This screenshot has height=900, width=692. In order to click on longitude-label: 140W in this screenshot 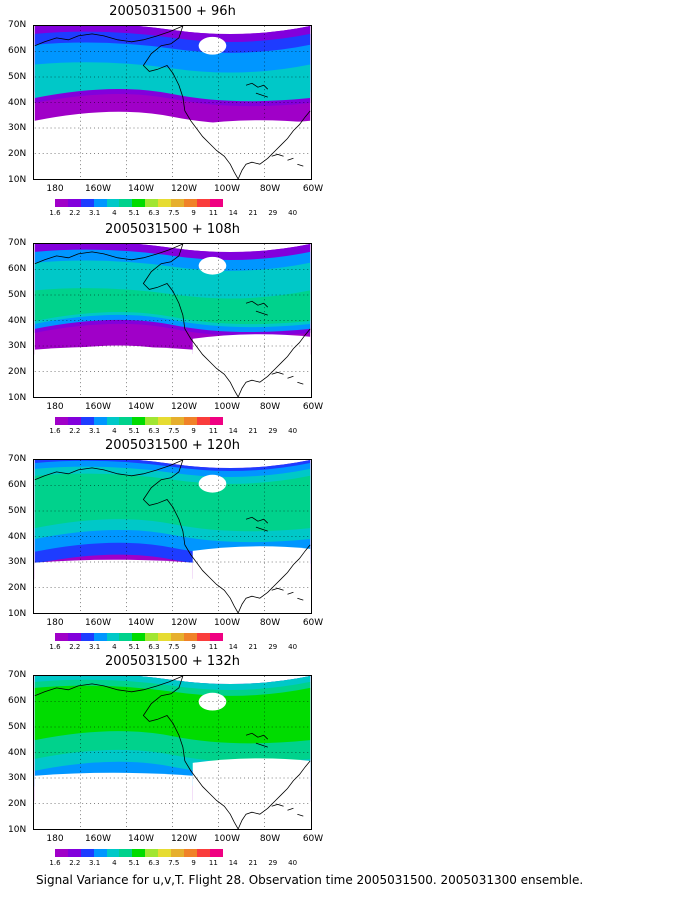, I will do `click(141, 407)`.